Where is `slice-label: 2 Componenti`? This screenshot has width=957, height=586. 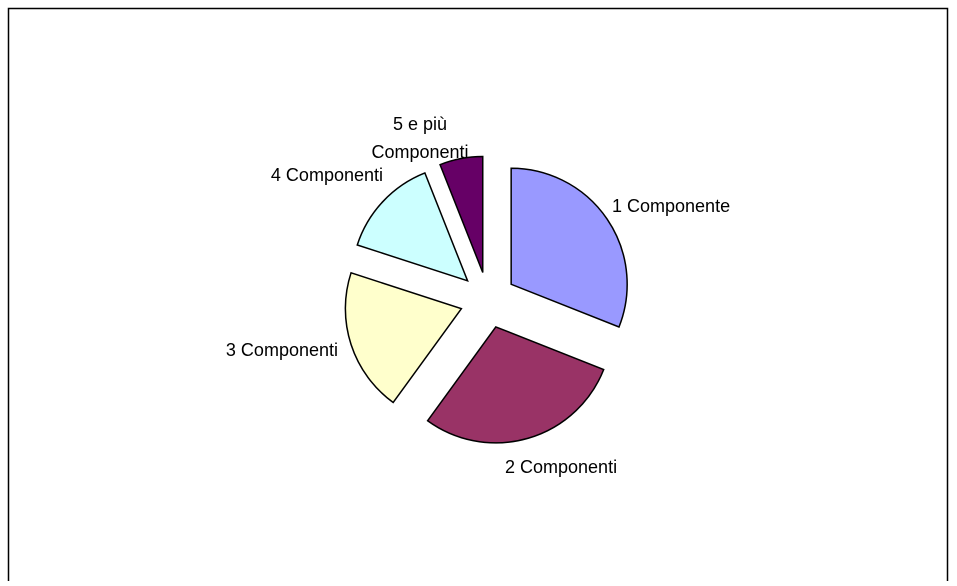
slice-label: 2 Componenti is located at coordinates (561, 467).